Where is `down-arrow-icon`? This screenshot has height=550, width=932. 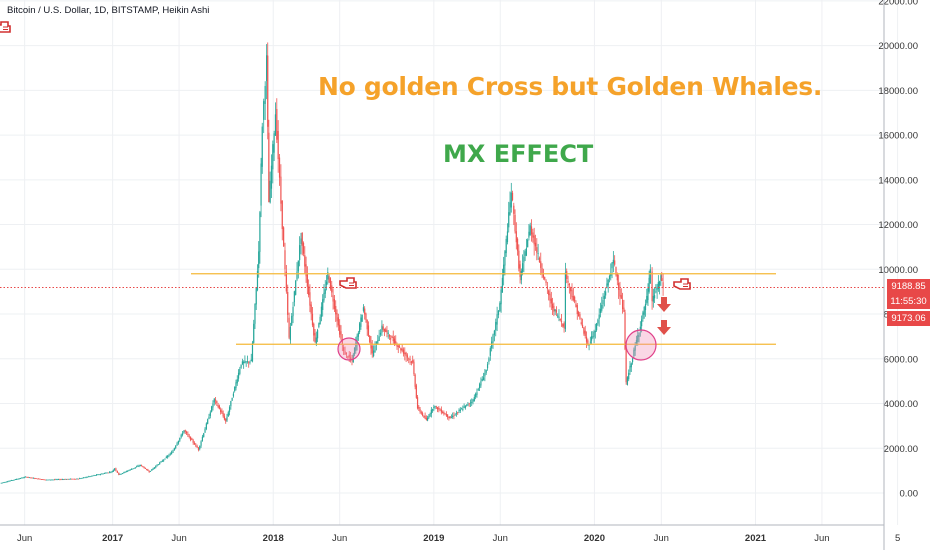 down-arrow-icon is located at coordinates (664, 304).